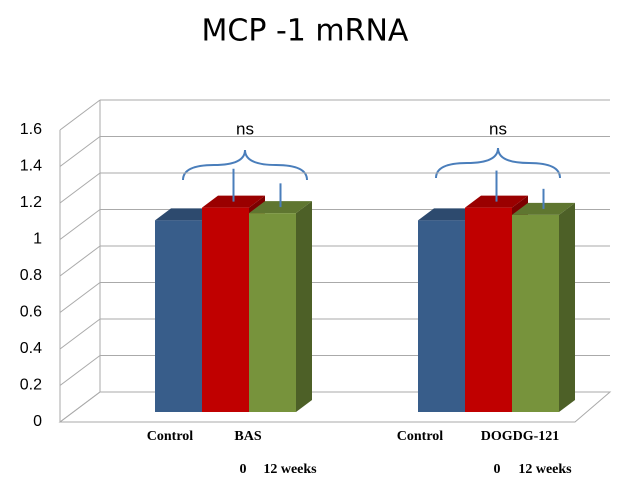  I want to click on y-tick-label: 1.4, so click(31, 166).